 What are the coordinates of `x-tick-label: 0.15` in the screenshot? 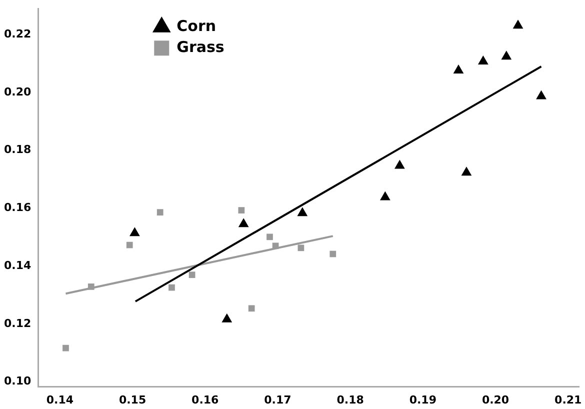 It's located at (132, 399).